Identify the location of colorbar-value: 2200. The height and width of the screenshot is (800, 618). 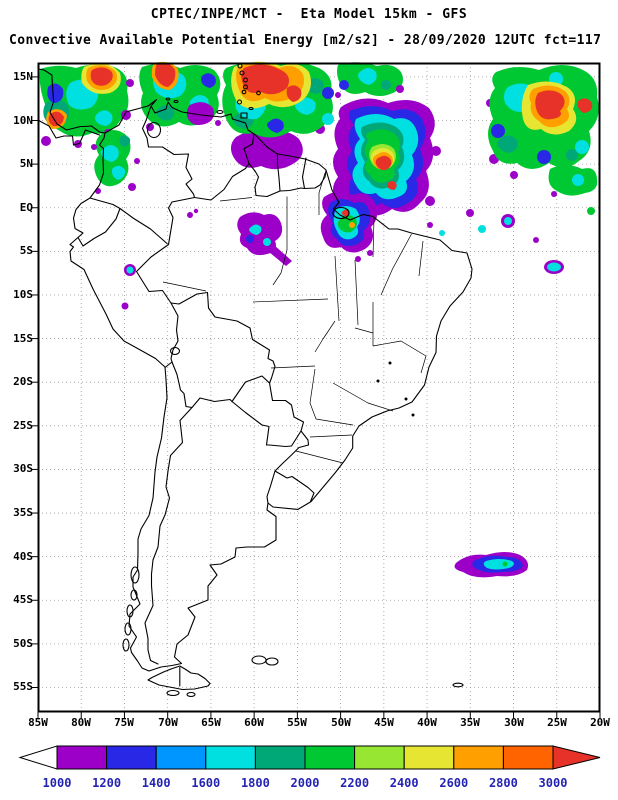
(354, 783).